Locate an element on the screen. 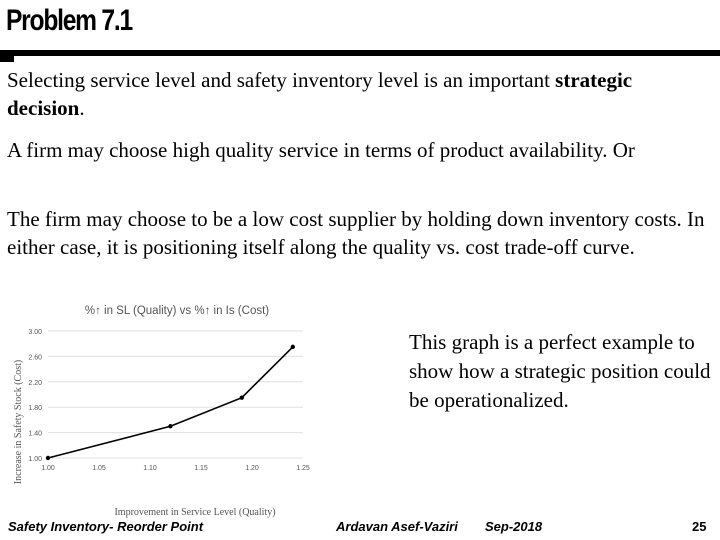 This screenshot has width=720, height=540. chart-series-line is located at coordinates (170, 402).